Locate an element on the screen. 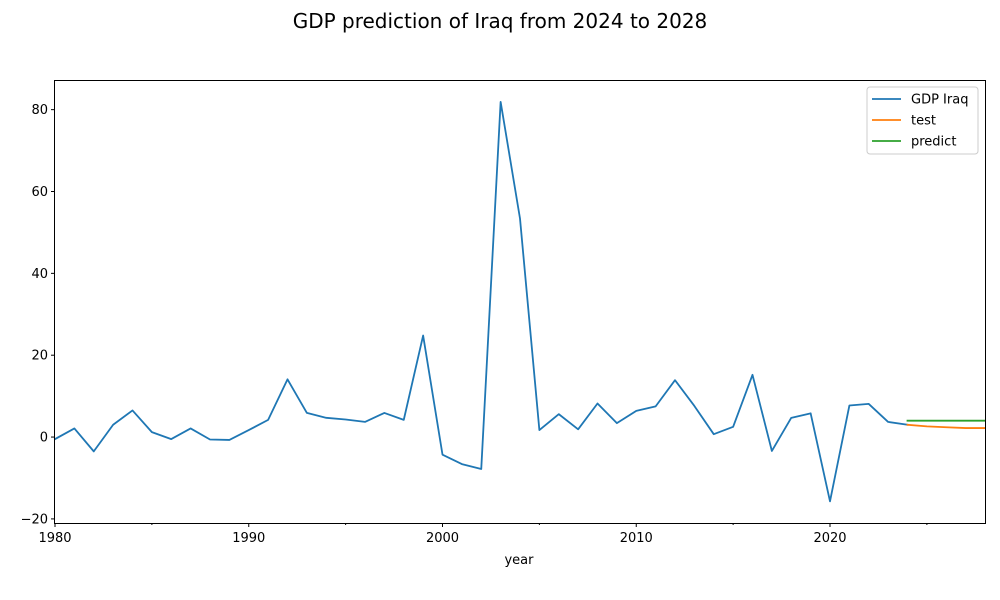  y-tick-label: 20 is located at coordinates (39, 356).